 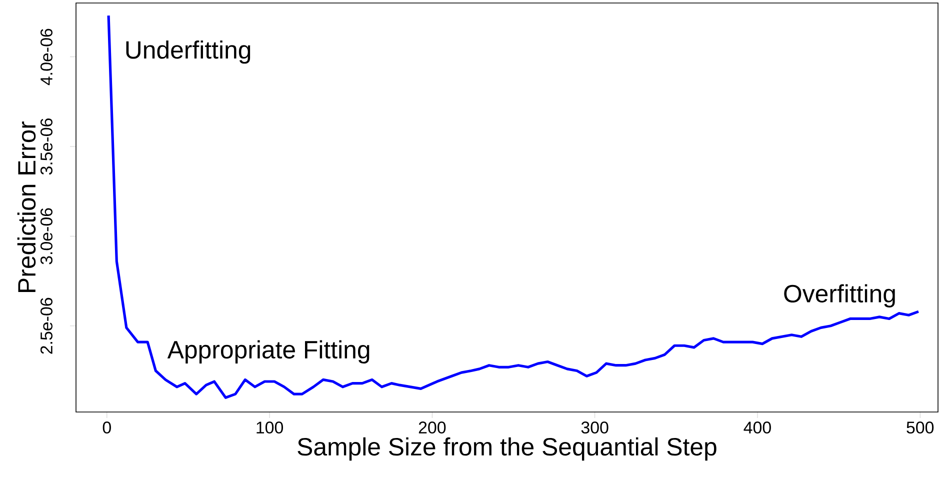 I want to click on y-tick-label: 3.5e-06, so click(x=46, y=146).